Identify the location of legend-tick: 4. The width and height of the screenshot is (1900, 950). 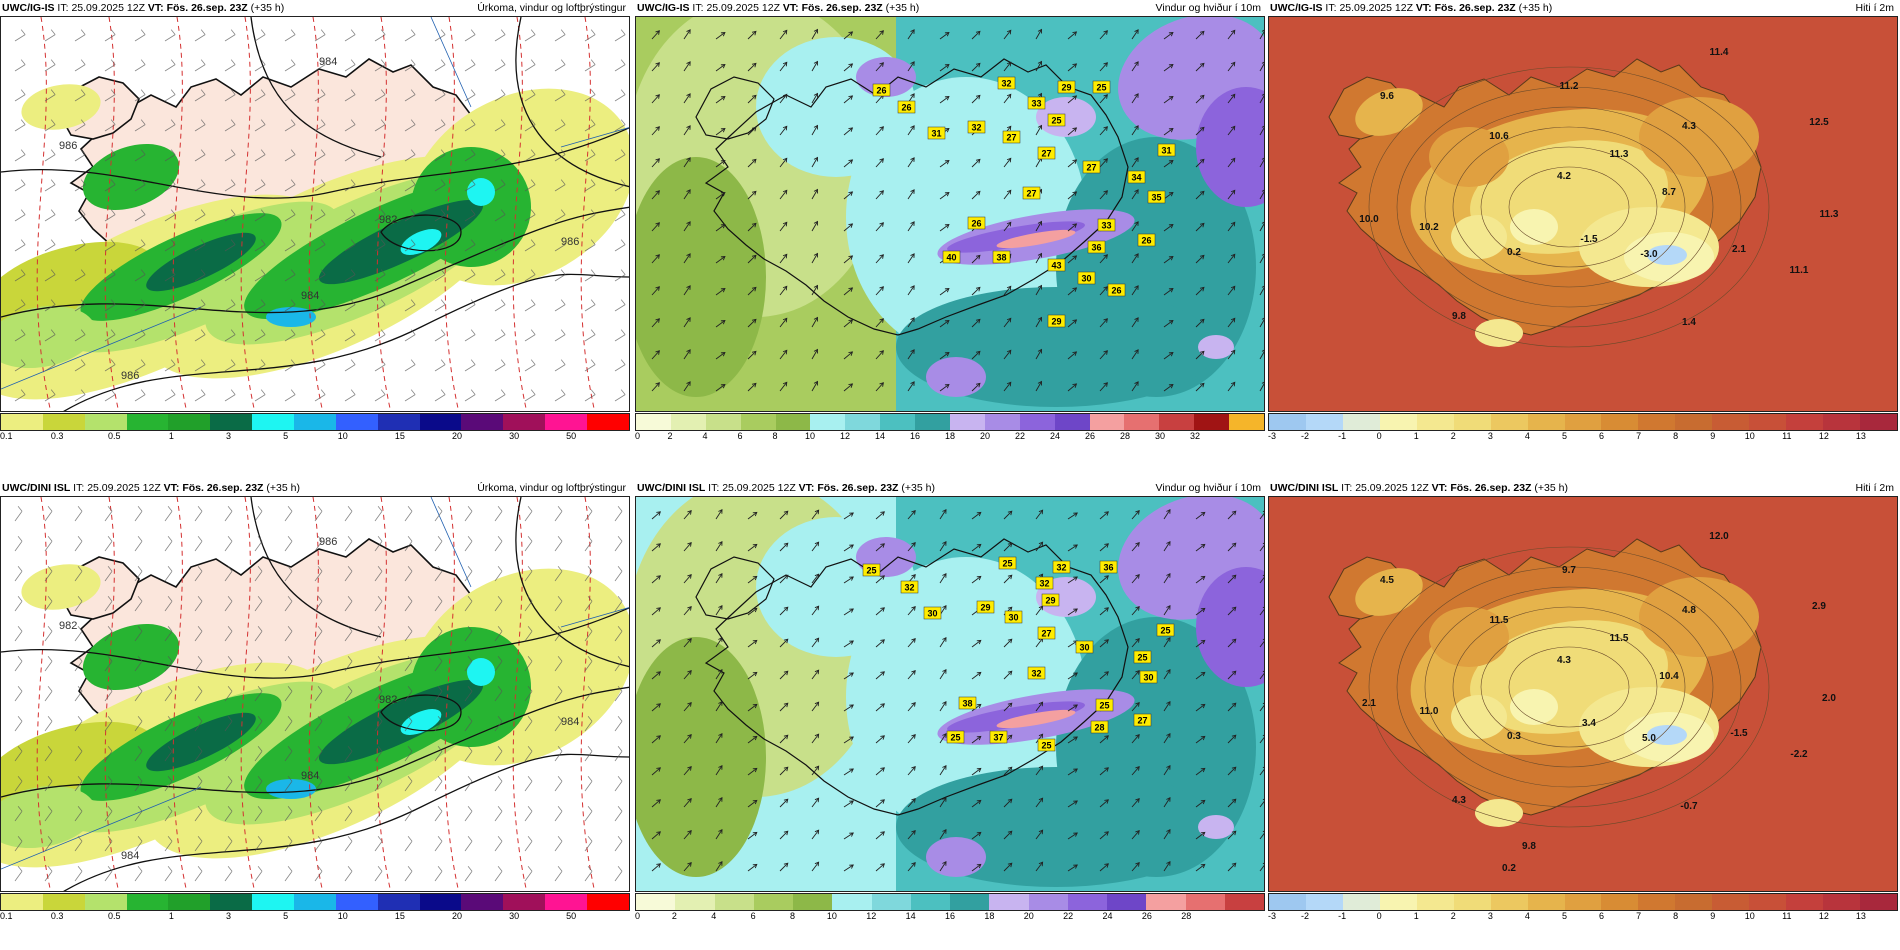
(714, 916).